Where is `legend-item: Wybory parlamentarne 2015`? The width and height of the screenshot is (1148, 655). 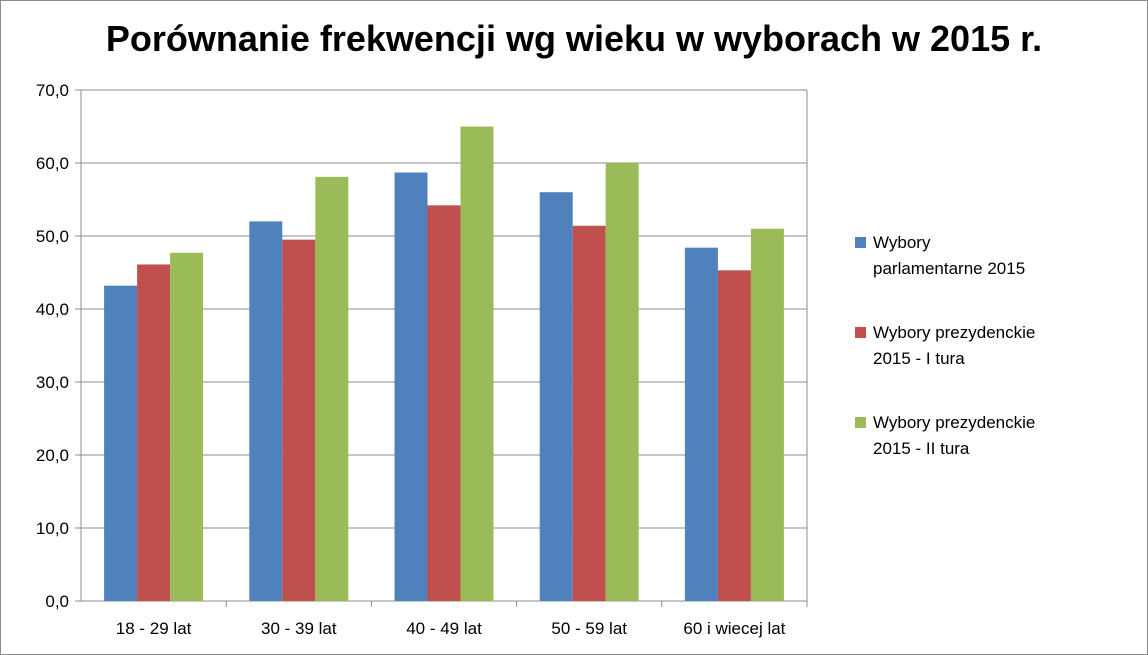
legend-item: Wybory parlamentarne 2015 is located at coordinates (955, 256).